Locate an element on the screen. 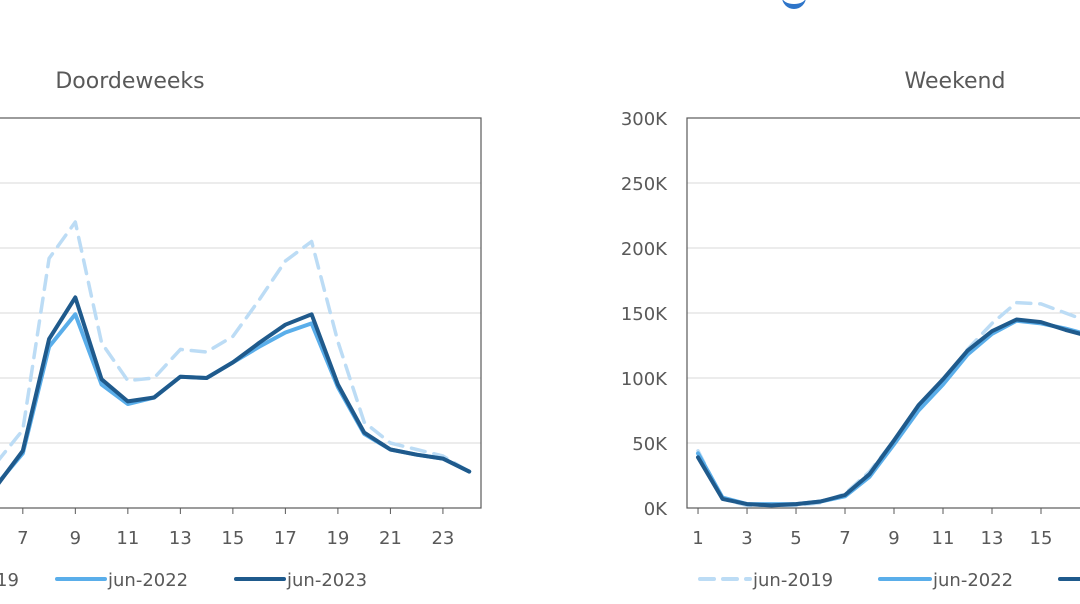 This screenshot has height=604, width=1080. page-title-fragment is located at coordinates (794, 4).